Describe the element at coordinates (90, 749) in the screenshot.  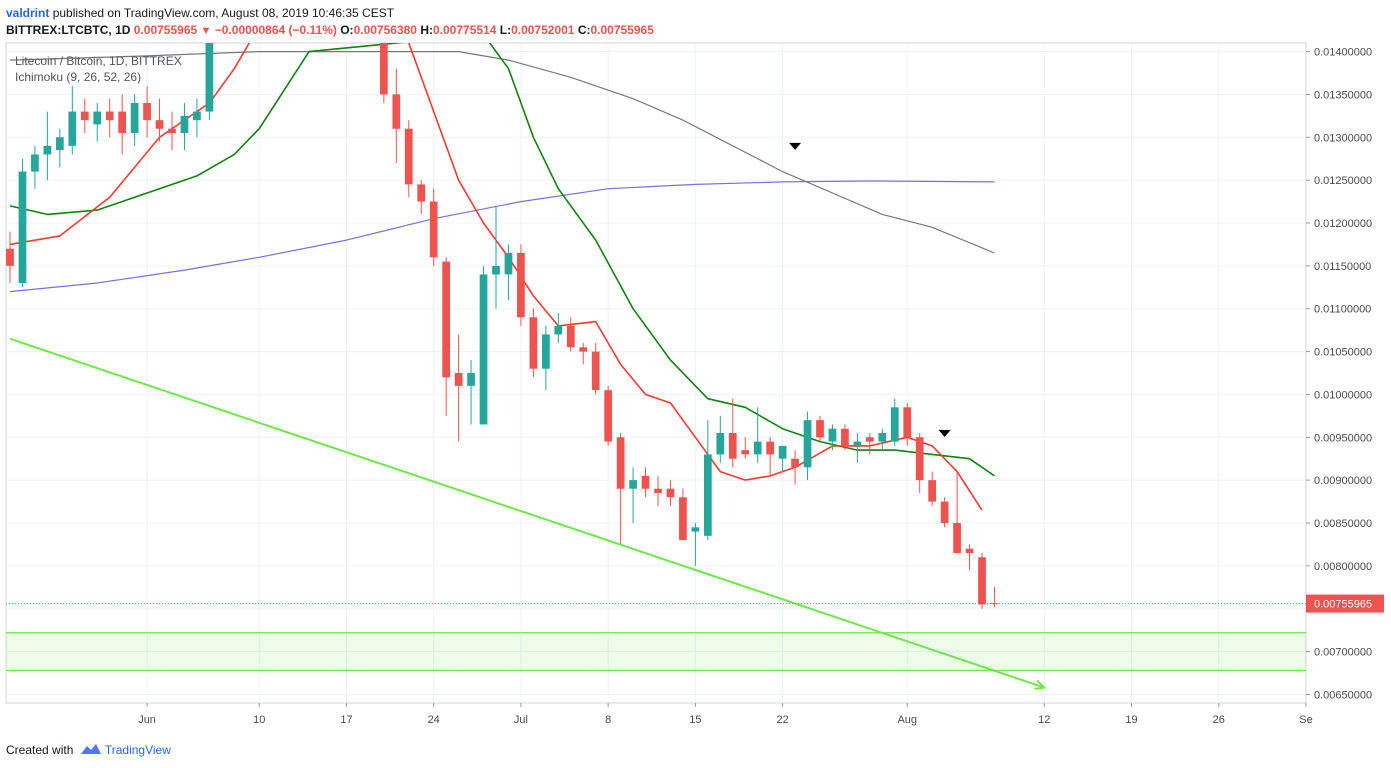
I see `tradingview-logo-icon` at that location.